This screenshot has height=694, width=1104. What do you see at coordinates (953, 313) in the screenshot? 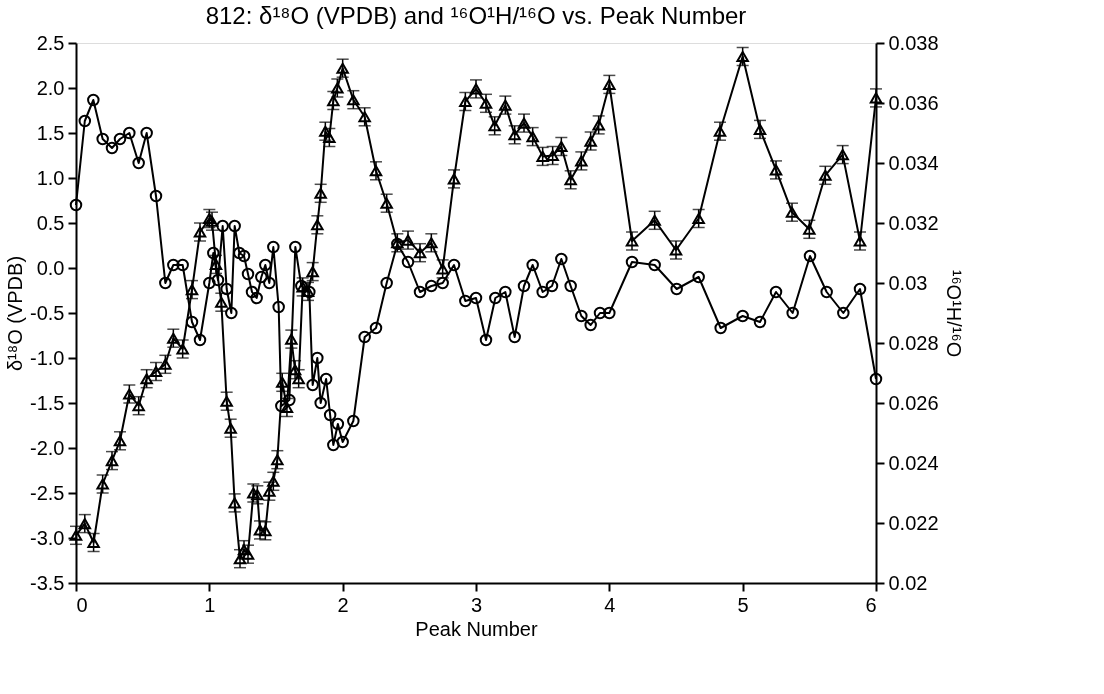
I see `y2-axis-title: ¹⁶O¹H/¹⁶O` at bounding box center [953, 313].